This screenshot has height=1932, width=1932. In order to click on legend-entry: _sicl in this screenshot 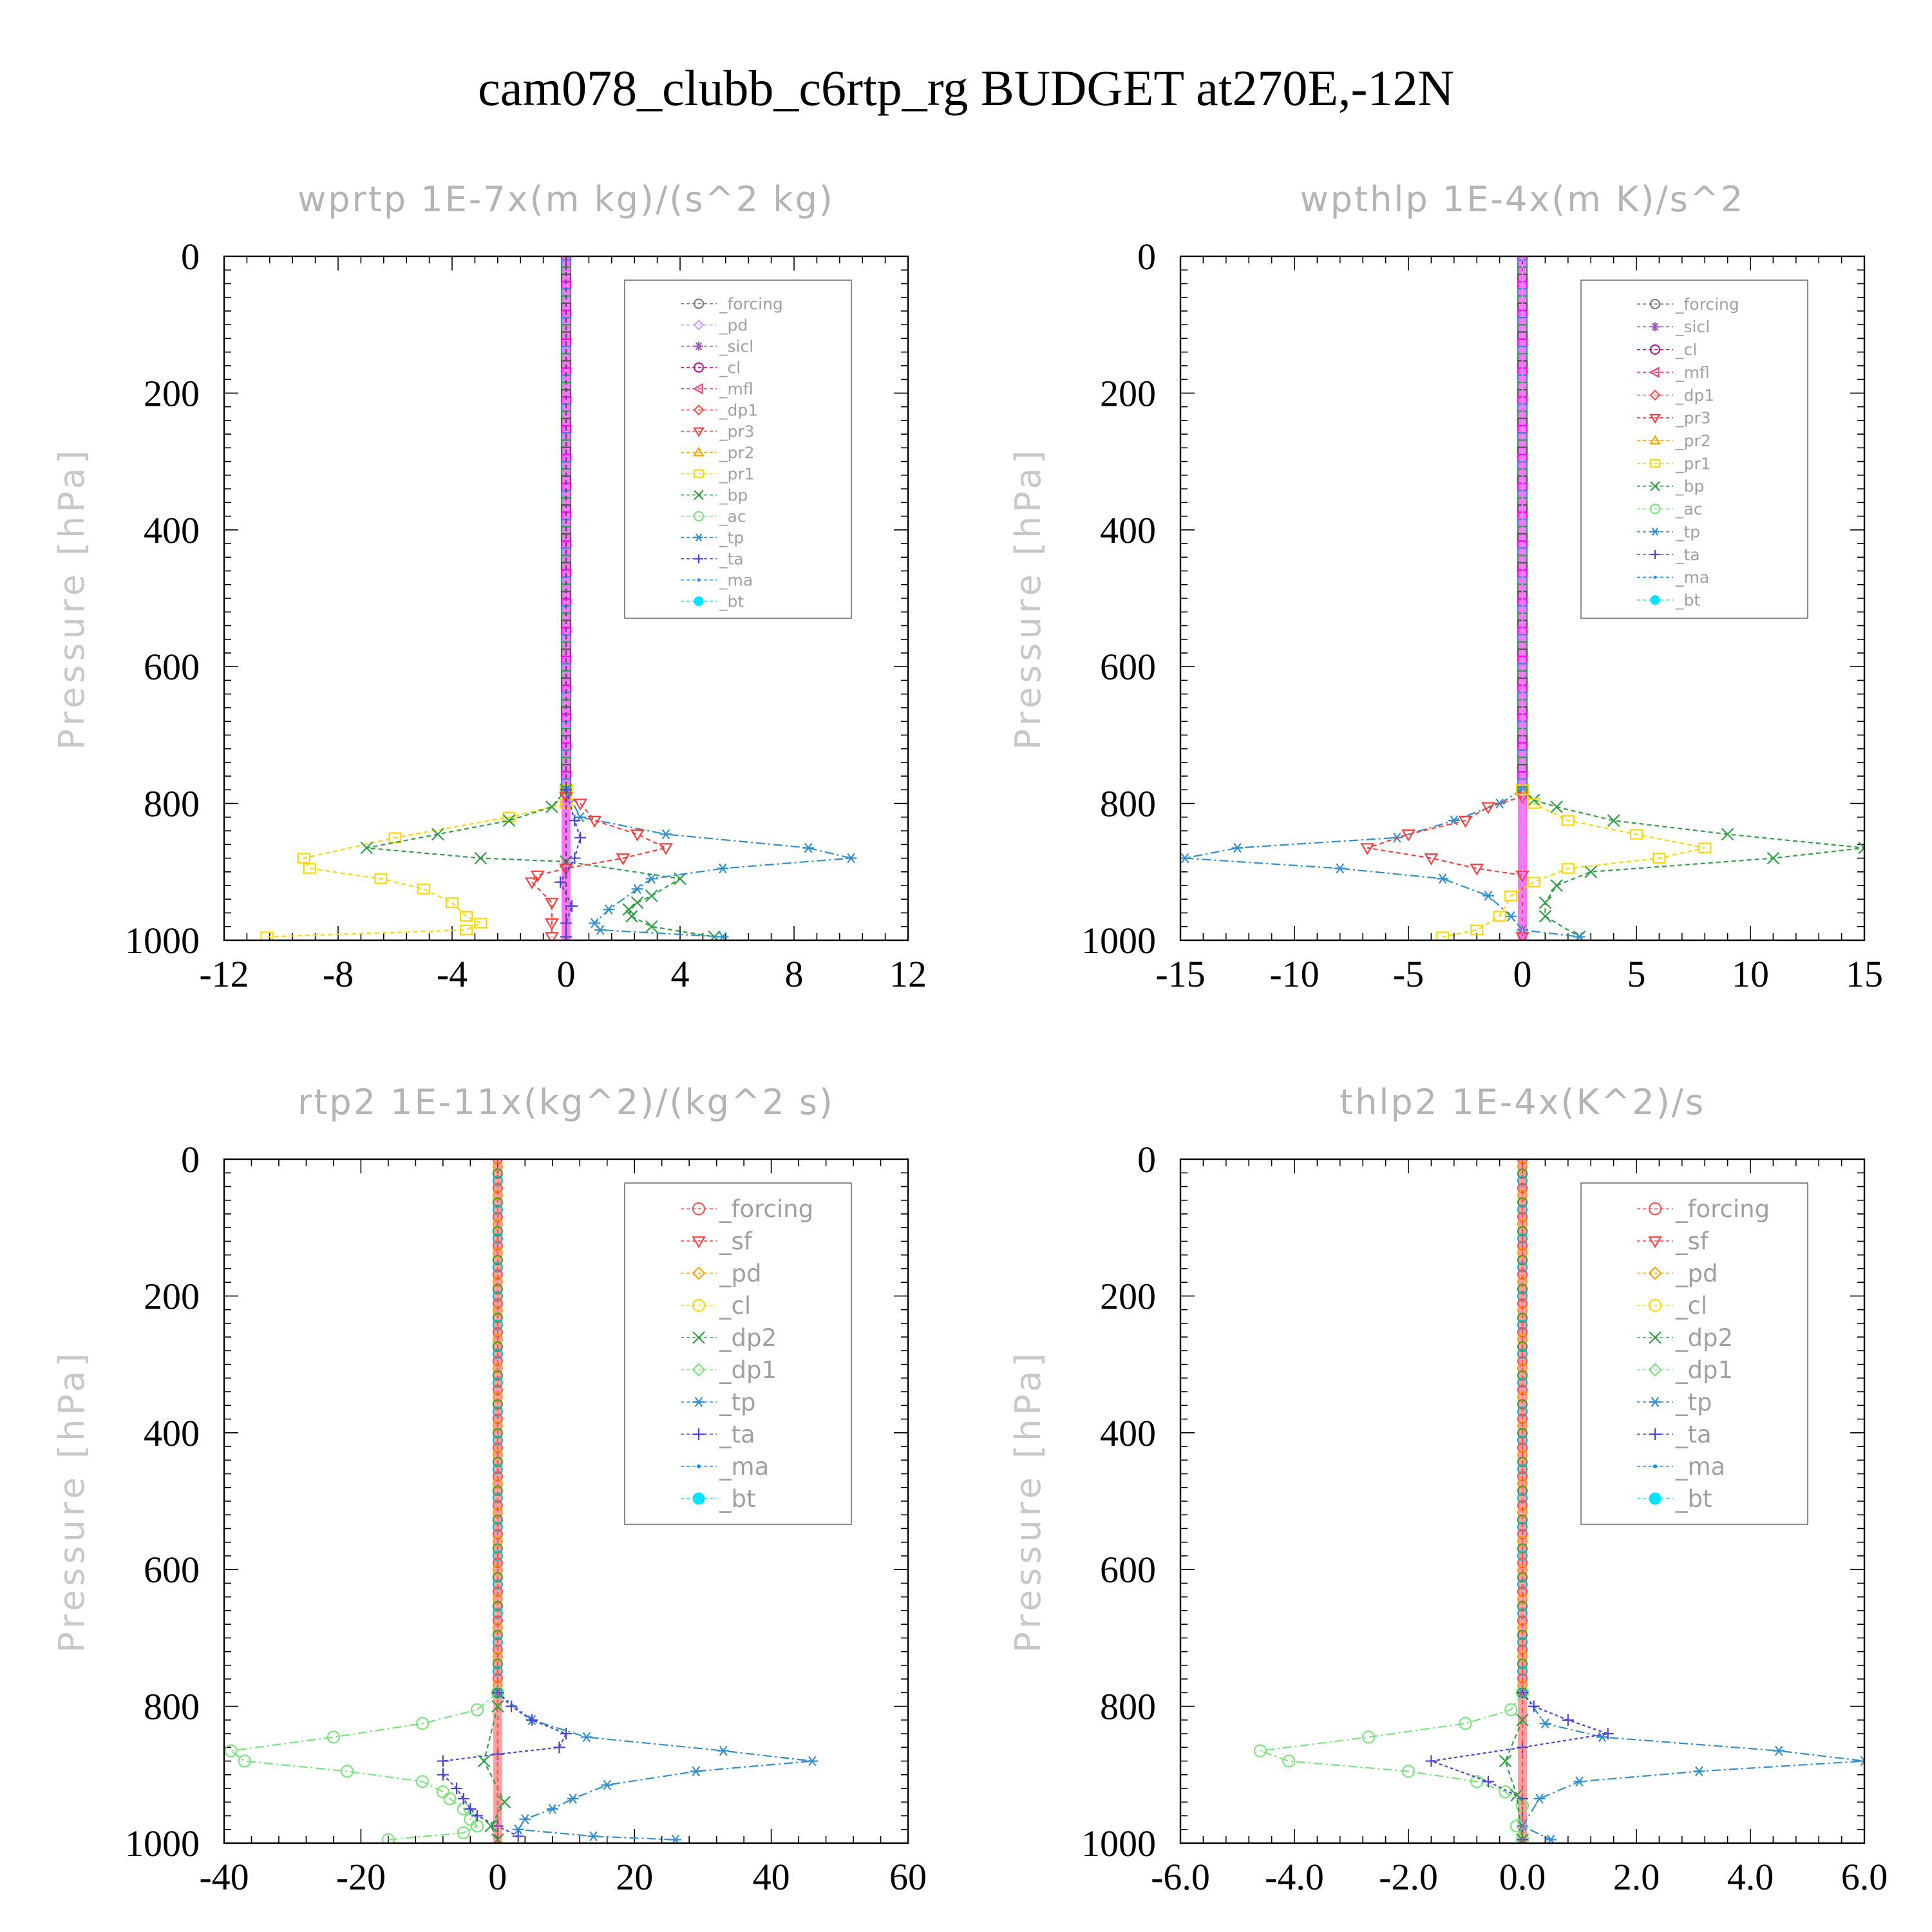, I will do `click(736, 346)`.